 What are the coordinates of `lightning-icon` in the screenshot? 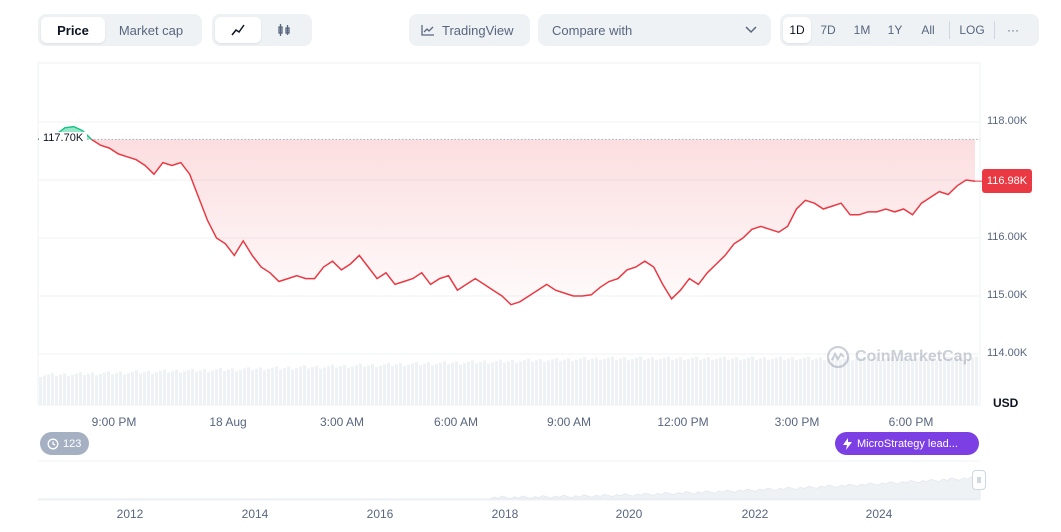 It's located at (847, 443).